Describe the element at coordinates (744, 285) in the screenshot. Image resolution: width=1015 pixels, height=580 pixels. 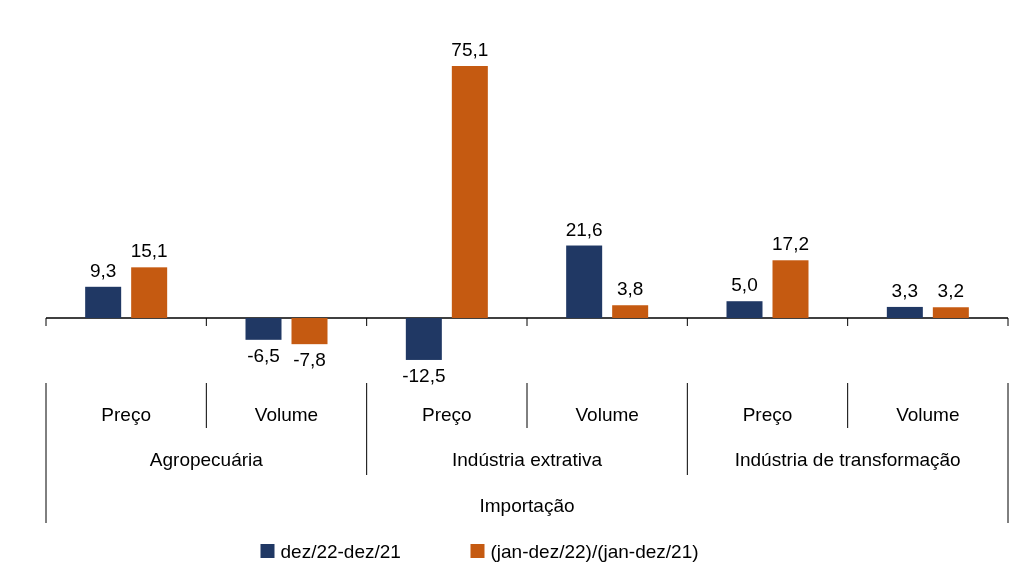
I see `data-label: 5,0` at that location.